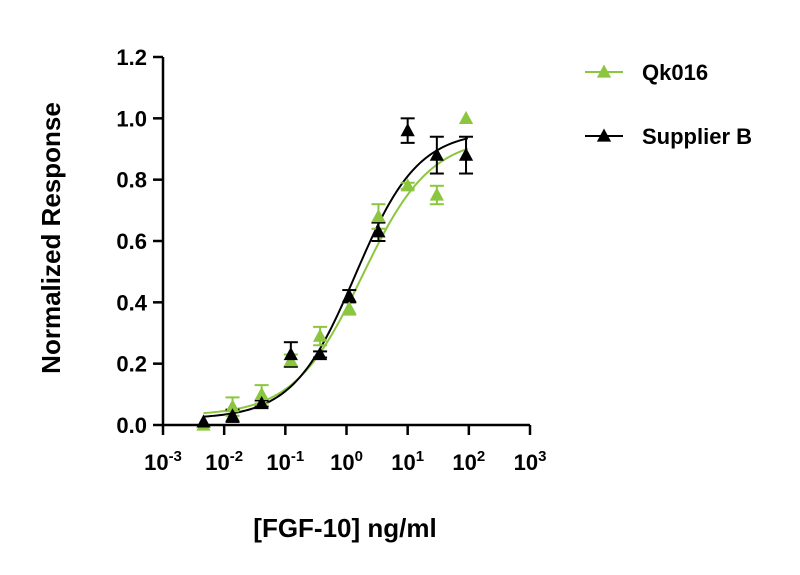  Describe the element at coordinates (668, 104) in the screenshot. I see `legend: Qk016 Supplier B` at that location.